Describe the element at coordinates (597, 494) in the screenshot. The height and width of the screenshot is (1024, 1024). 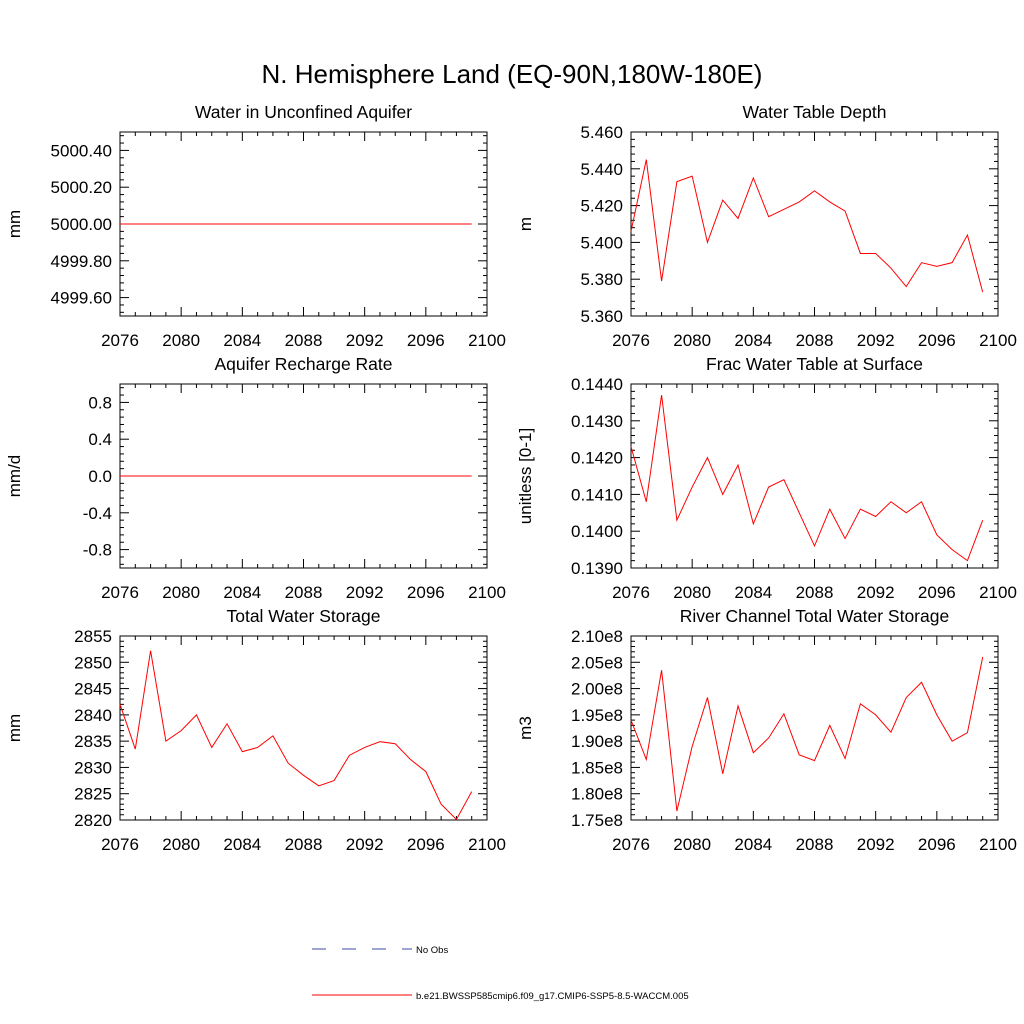
I see `y-tick-label: 0.1410` at that location.